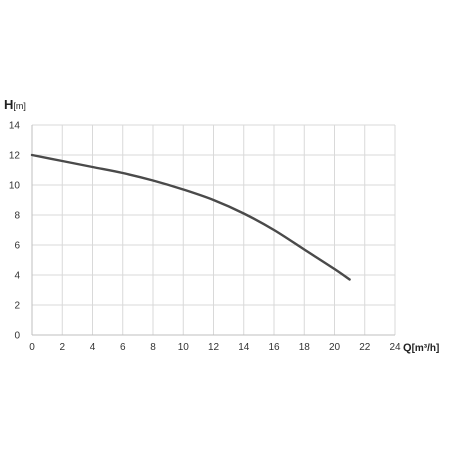 Image resolution: width=450 pixels, height=450 pixels. Describe the element at coordinates (19, 106) in the screenshot. I see `y-axis-label-unit: [m]` at that location.